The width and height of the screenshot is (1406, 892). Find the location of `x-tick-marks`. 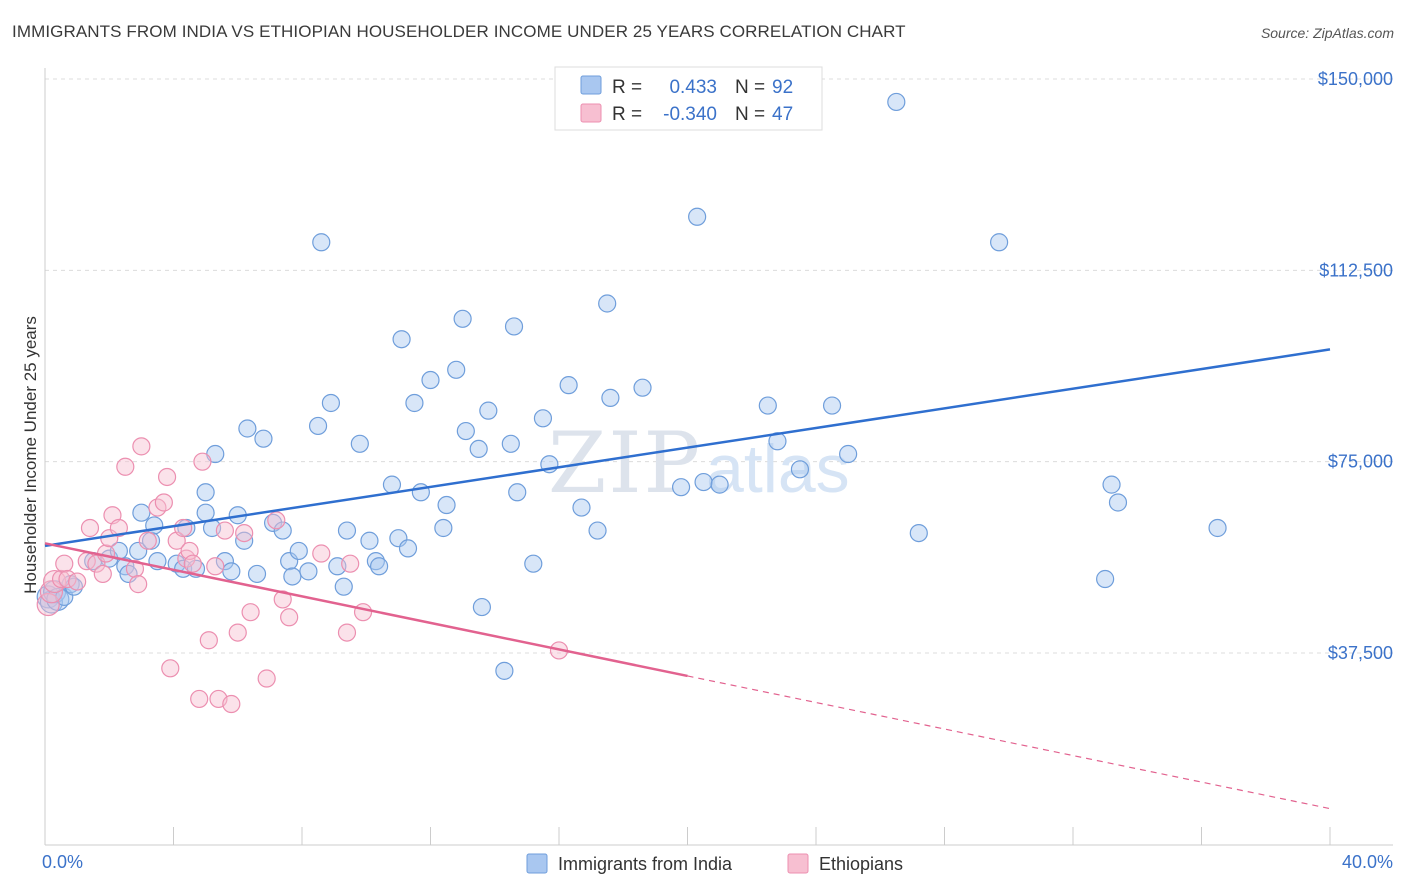

x-tick-marks is located at coordinates (687, 836).